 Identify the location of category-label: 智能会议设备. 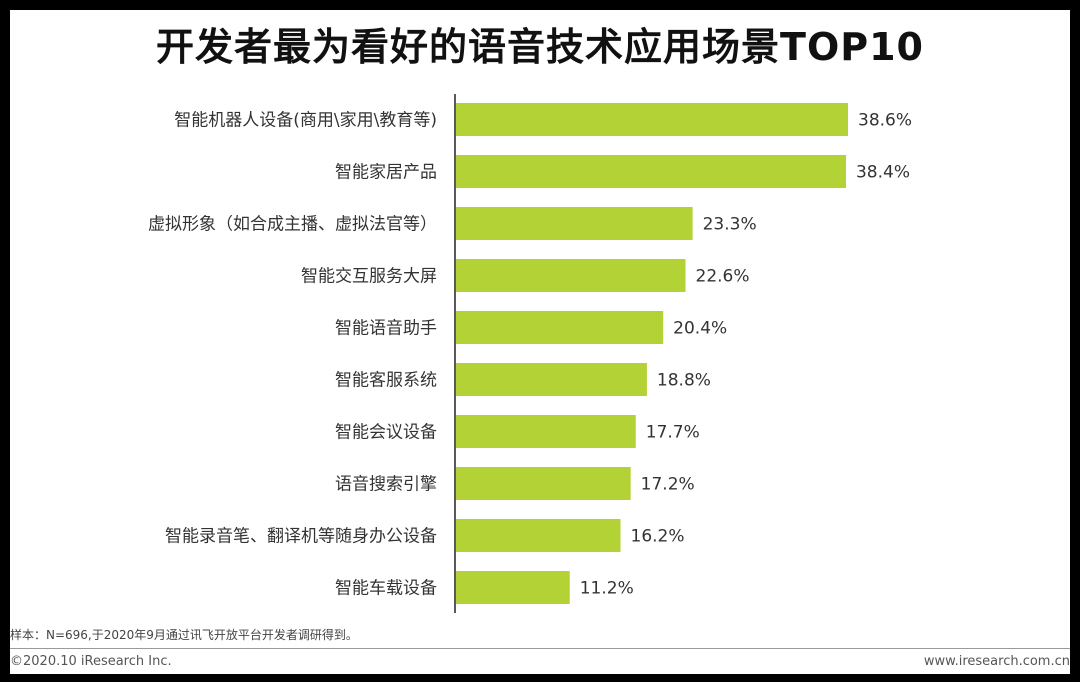
(386, 433).